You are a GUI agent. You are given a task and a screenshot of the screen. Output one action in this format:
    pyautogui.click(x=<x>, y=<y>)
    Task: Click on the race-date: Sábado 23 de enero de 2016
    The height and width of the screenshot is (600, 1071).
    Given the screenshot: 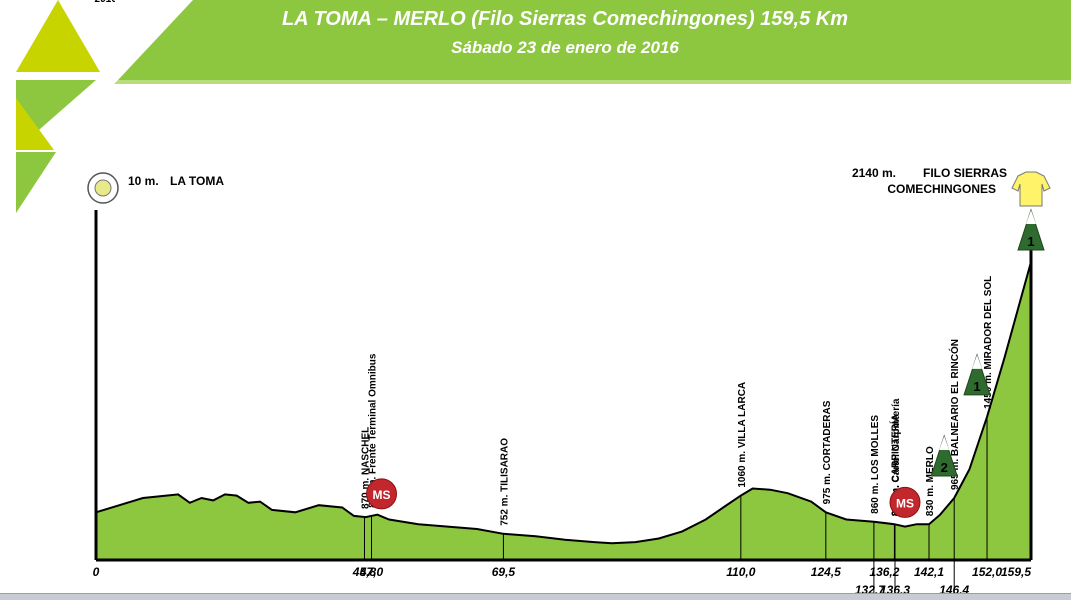 What is the action you would take?
    pyautogui.click(x=565, y=47)
    